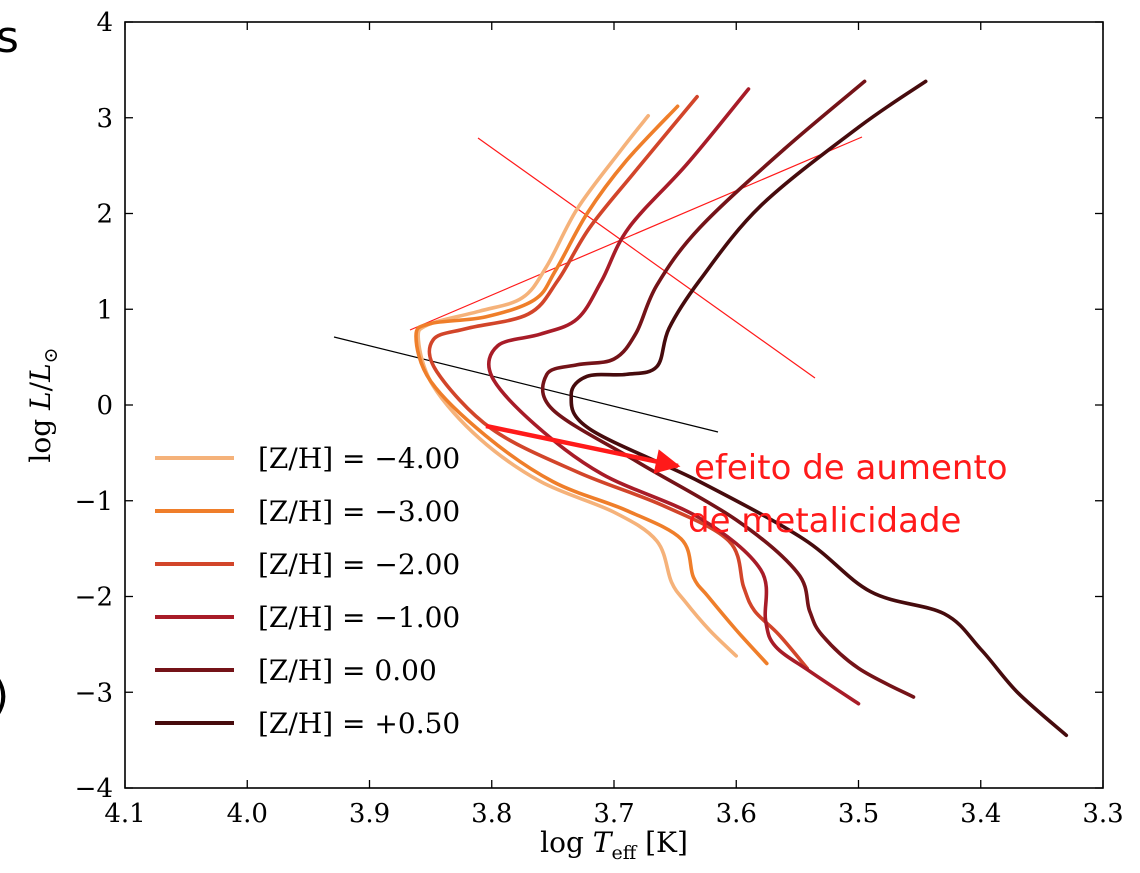 This screenshot has width=1140, height=873. I want to click on red-guide-line-ascending, so click(636, 233).